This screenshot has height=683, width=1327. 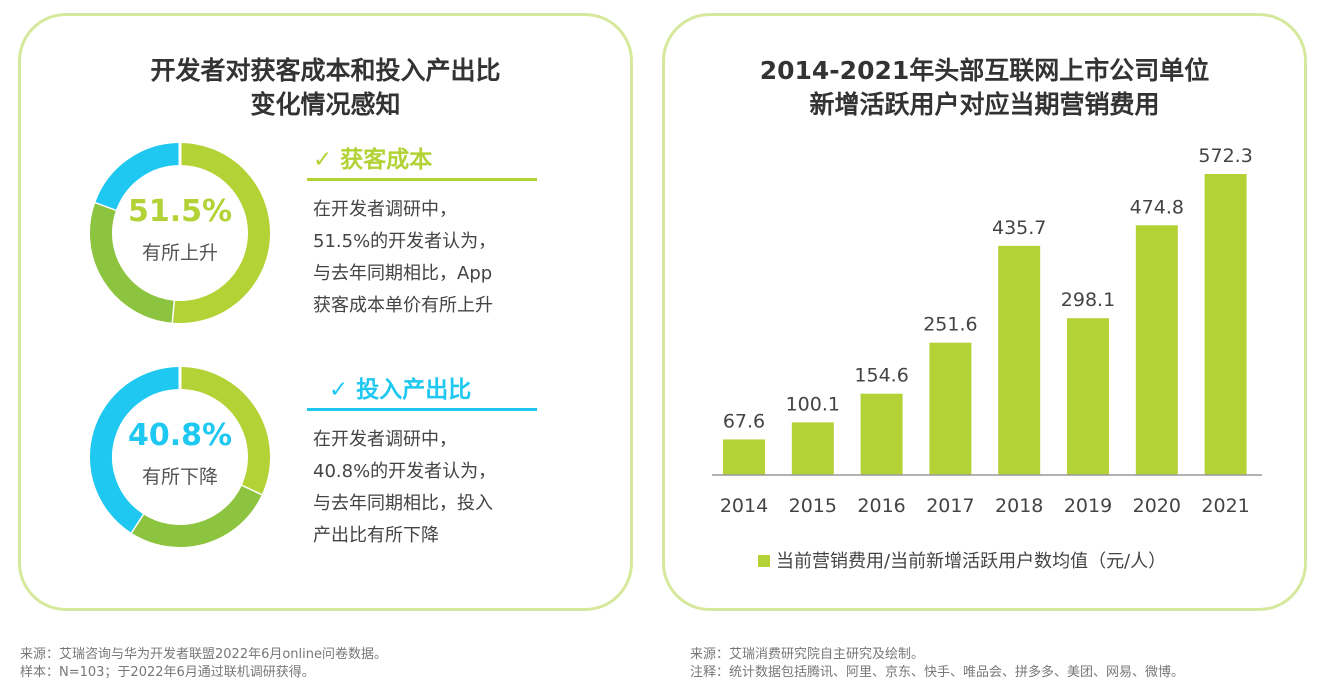 I want to click on bar-2015, so click(x=812, y=448).